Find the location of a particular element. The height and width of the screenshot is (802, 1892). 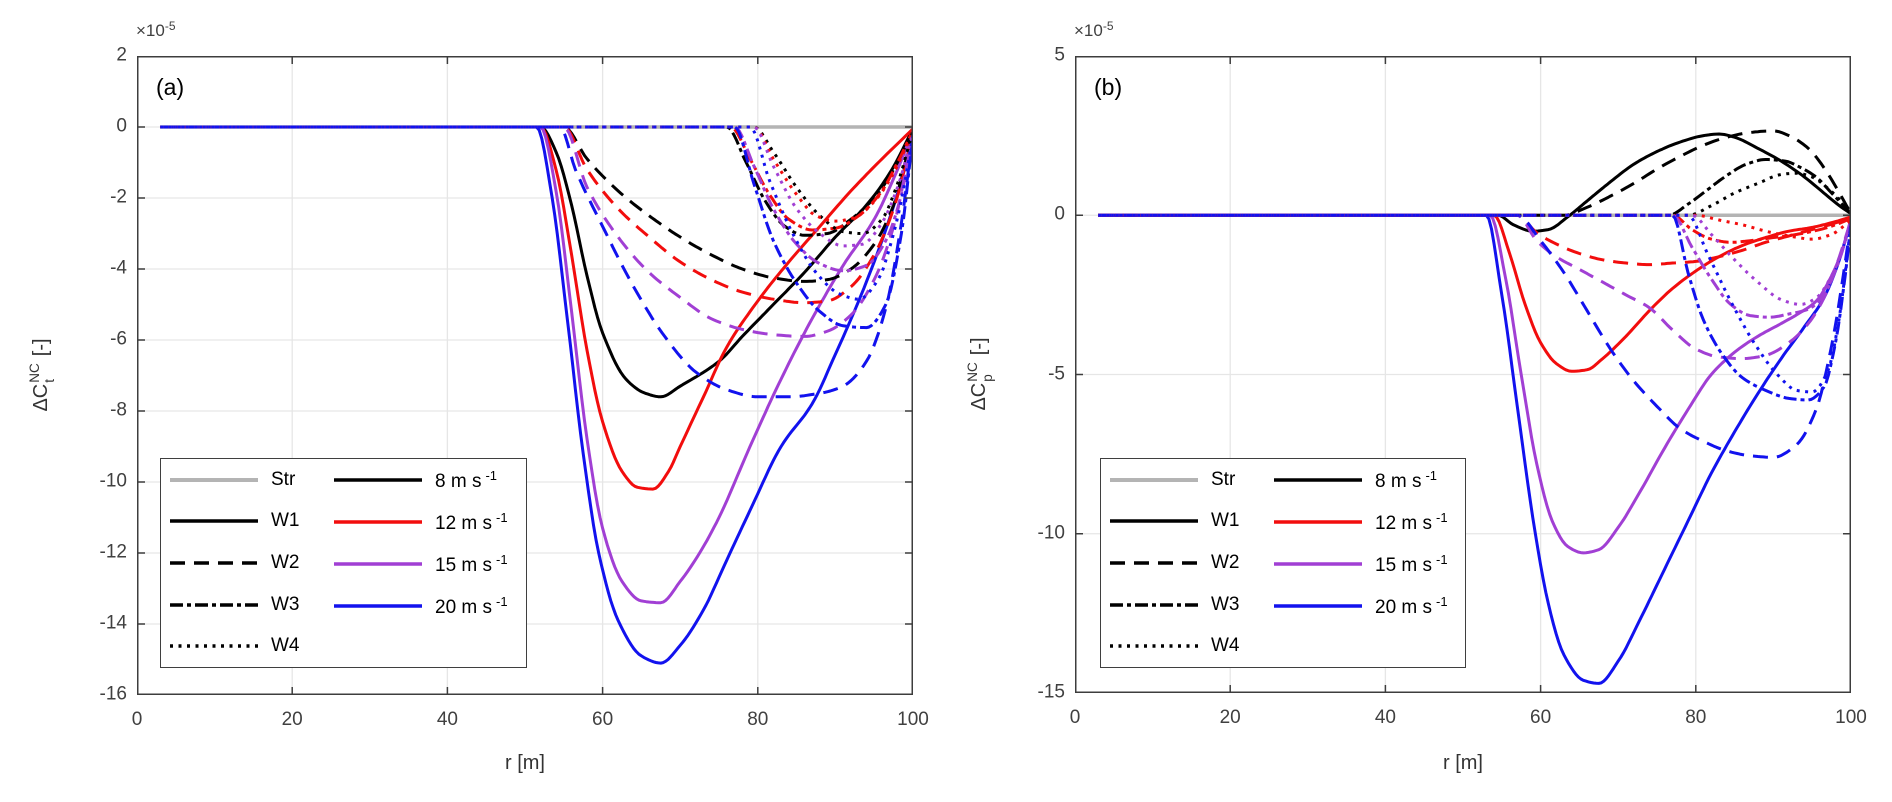

y-label-sub-a: t is located at coordinates (49, 380).